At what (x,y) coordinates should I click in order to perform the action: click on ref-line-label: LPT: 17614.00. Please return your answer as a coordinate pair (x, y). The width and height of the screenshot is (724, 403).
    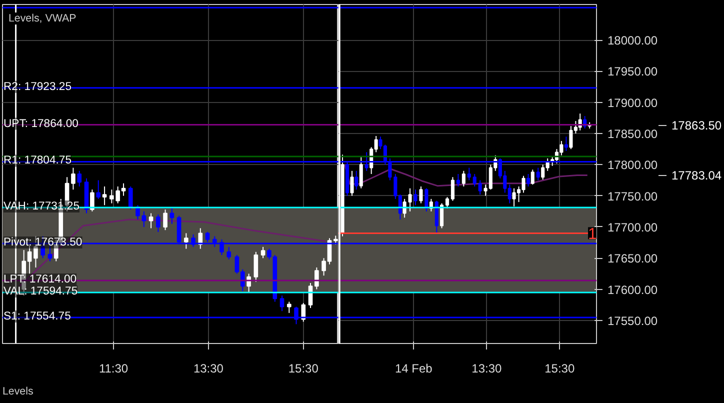
    Looking at the image, I should click on (40, 280).